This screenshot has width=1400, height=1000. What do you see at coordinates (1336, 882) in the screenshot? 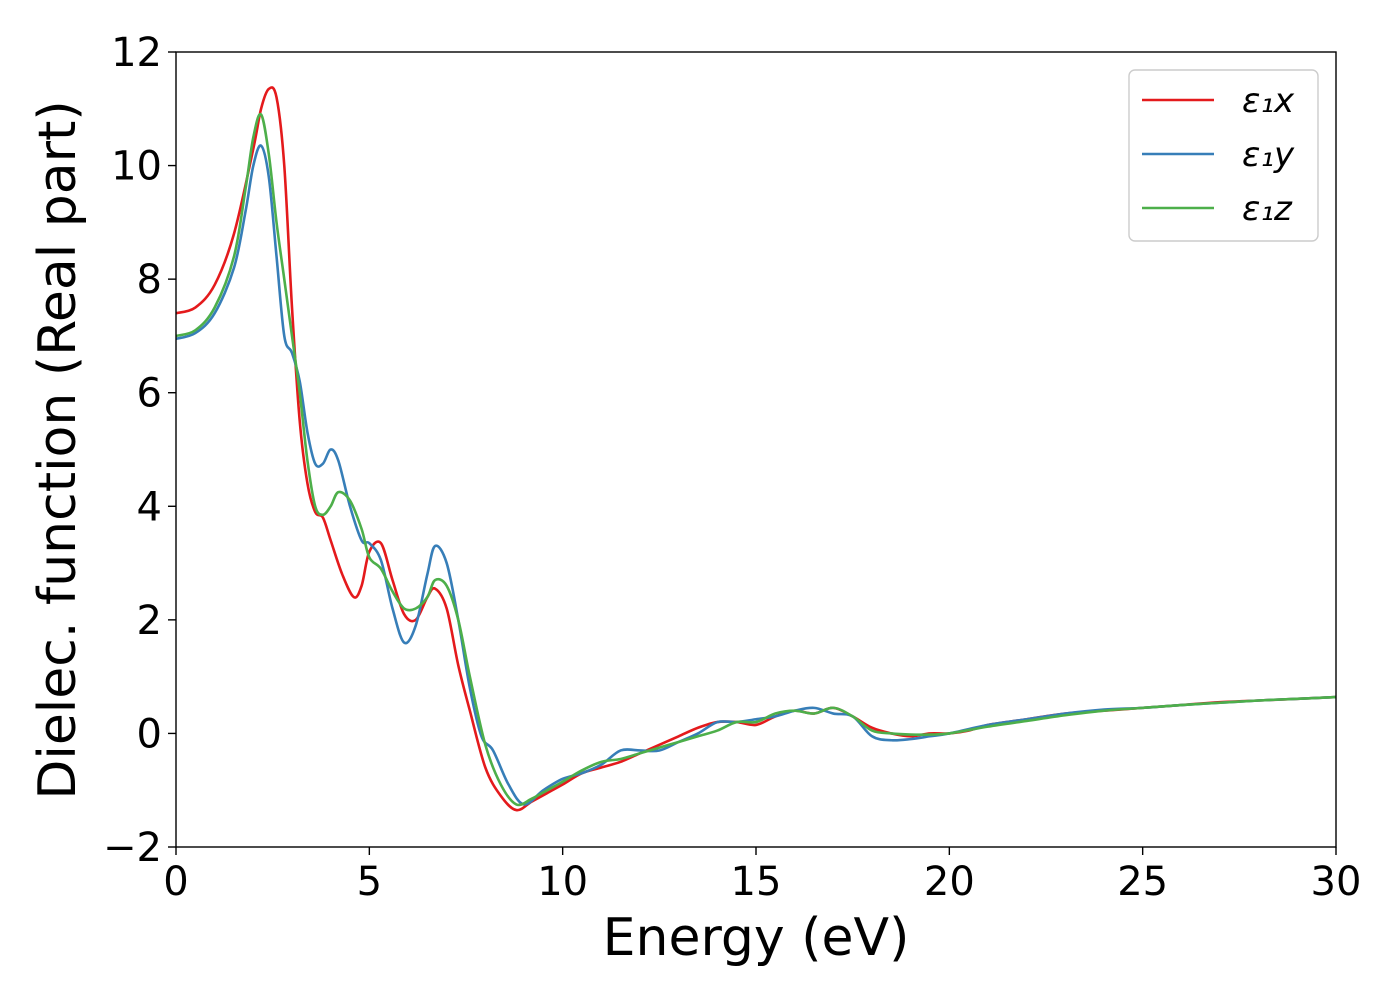
I see `x-tick-label: 30` at bounding box center [1336, 882].